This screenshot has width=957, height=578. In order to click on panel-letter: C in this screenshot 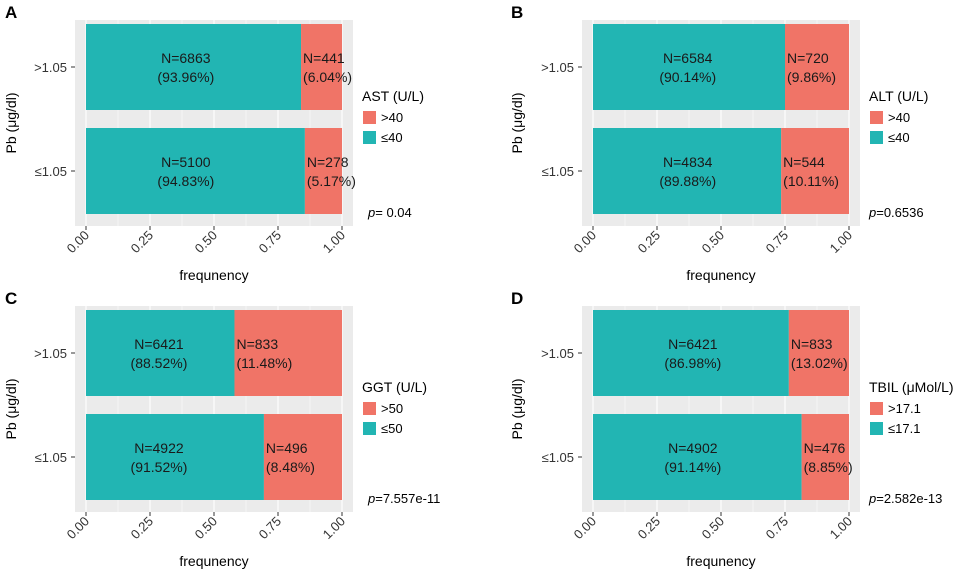, I will do `click(11, 298)`.